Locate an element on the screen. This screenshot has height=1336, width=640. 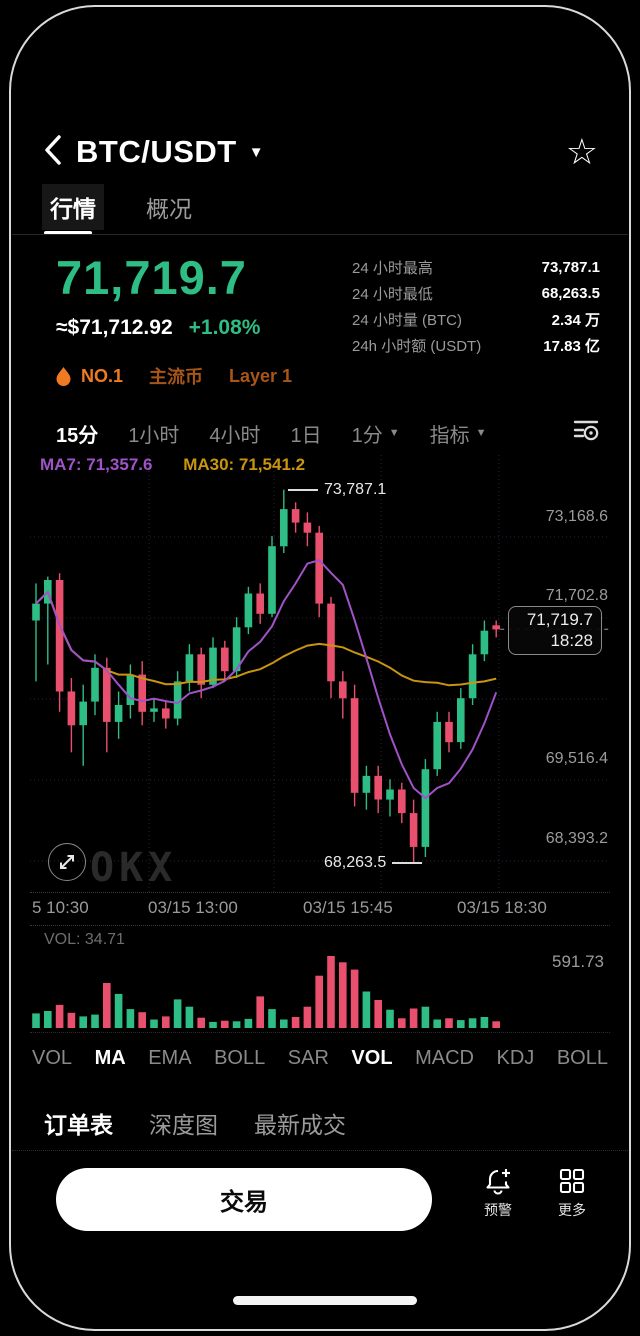
timeframe-15m: 15分 is located at coordinates (77, 433).